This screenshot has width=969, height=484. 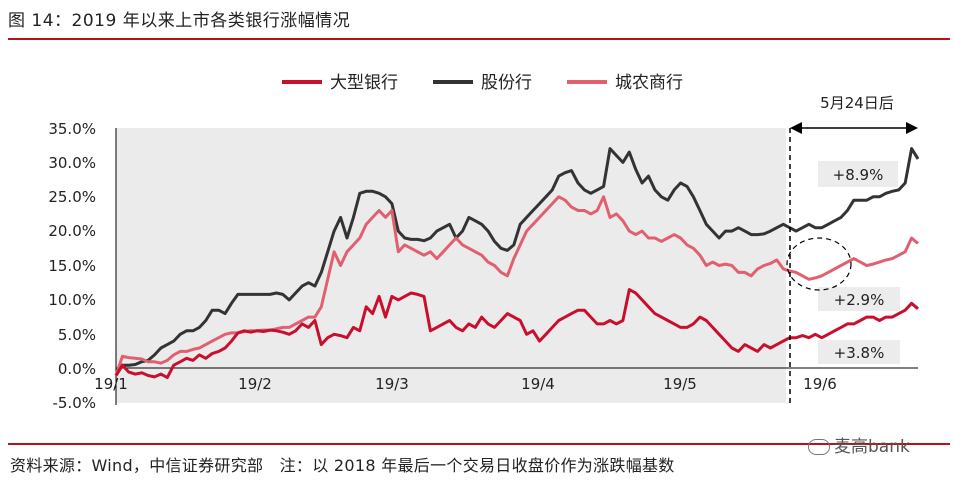 I want to click on x-tick-label: 19/2, so click(x=255, y=384).